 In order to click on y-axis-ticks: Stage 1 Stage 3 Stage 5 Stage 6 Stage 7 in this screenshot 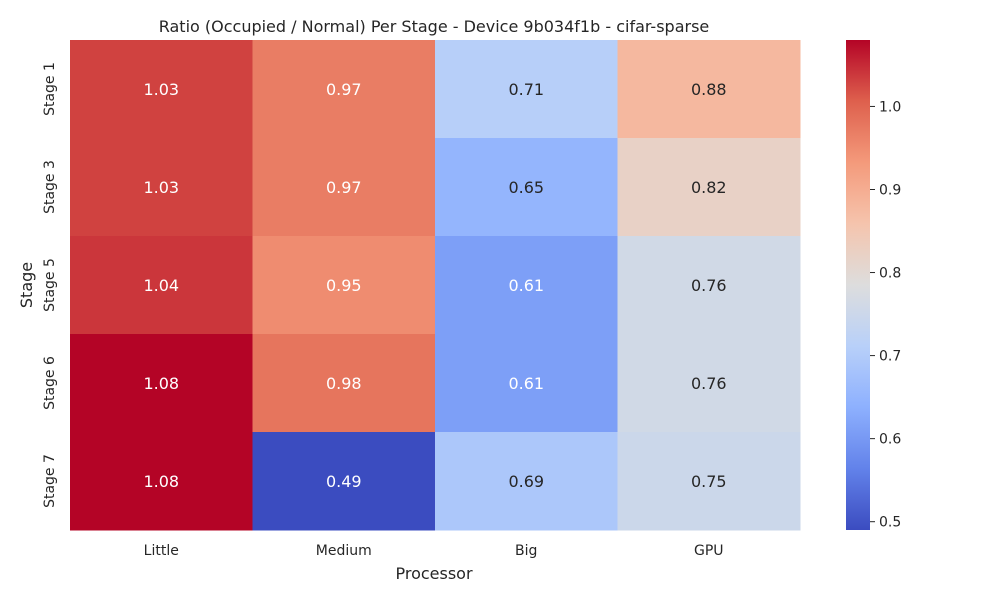, I will do `click(50, 285)`.